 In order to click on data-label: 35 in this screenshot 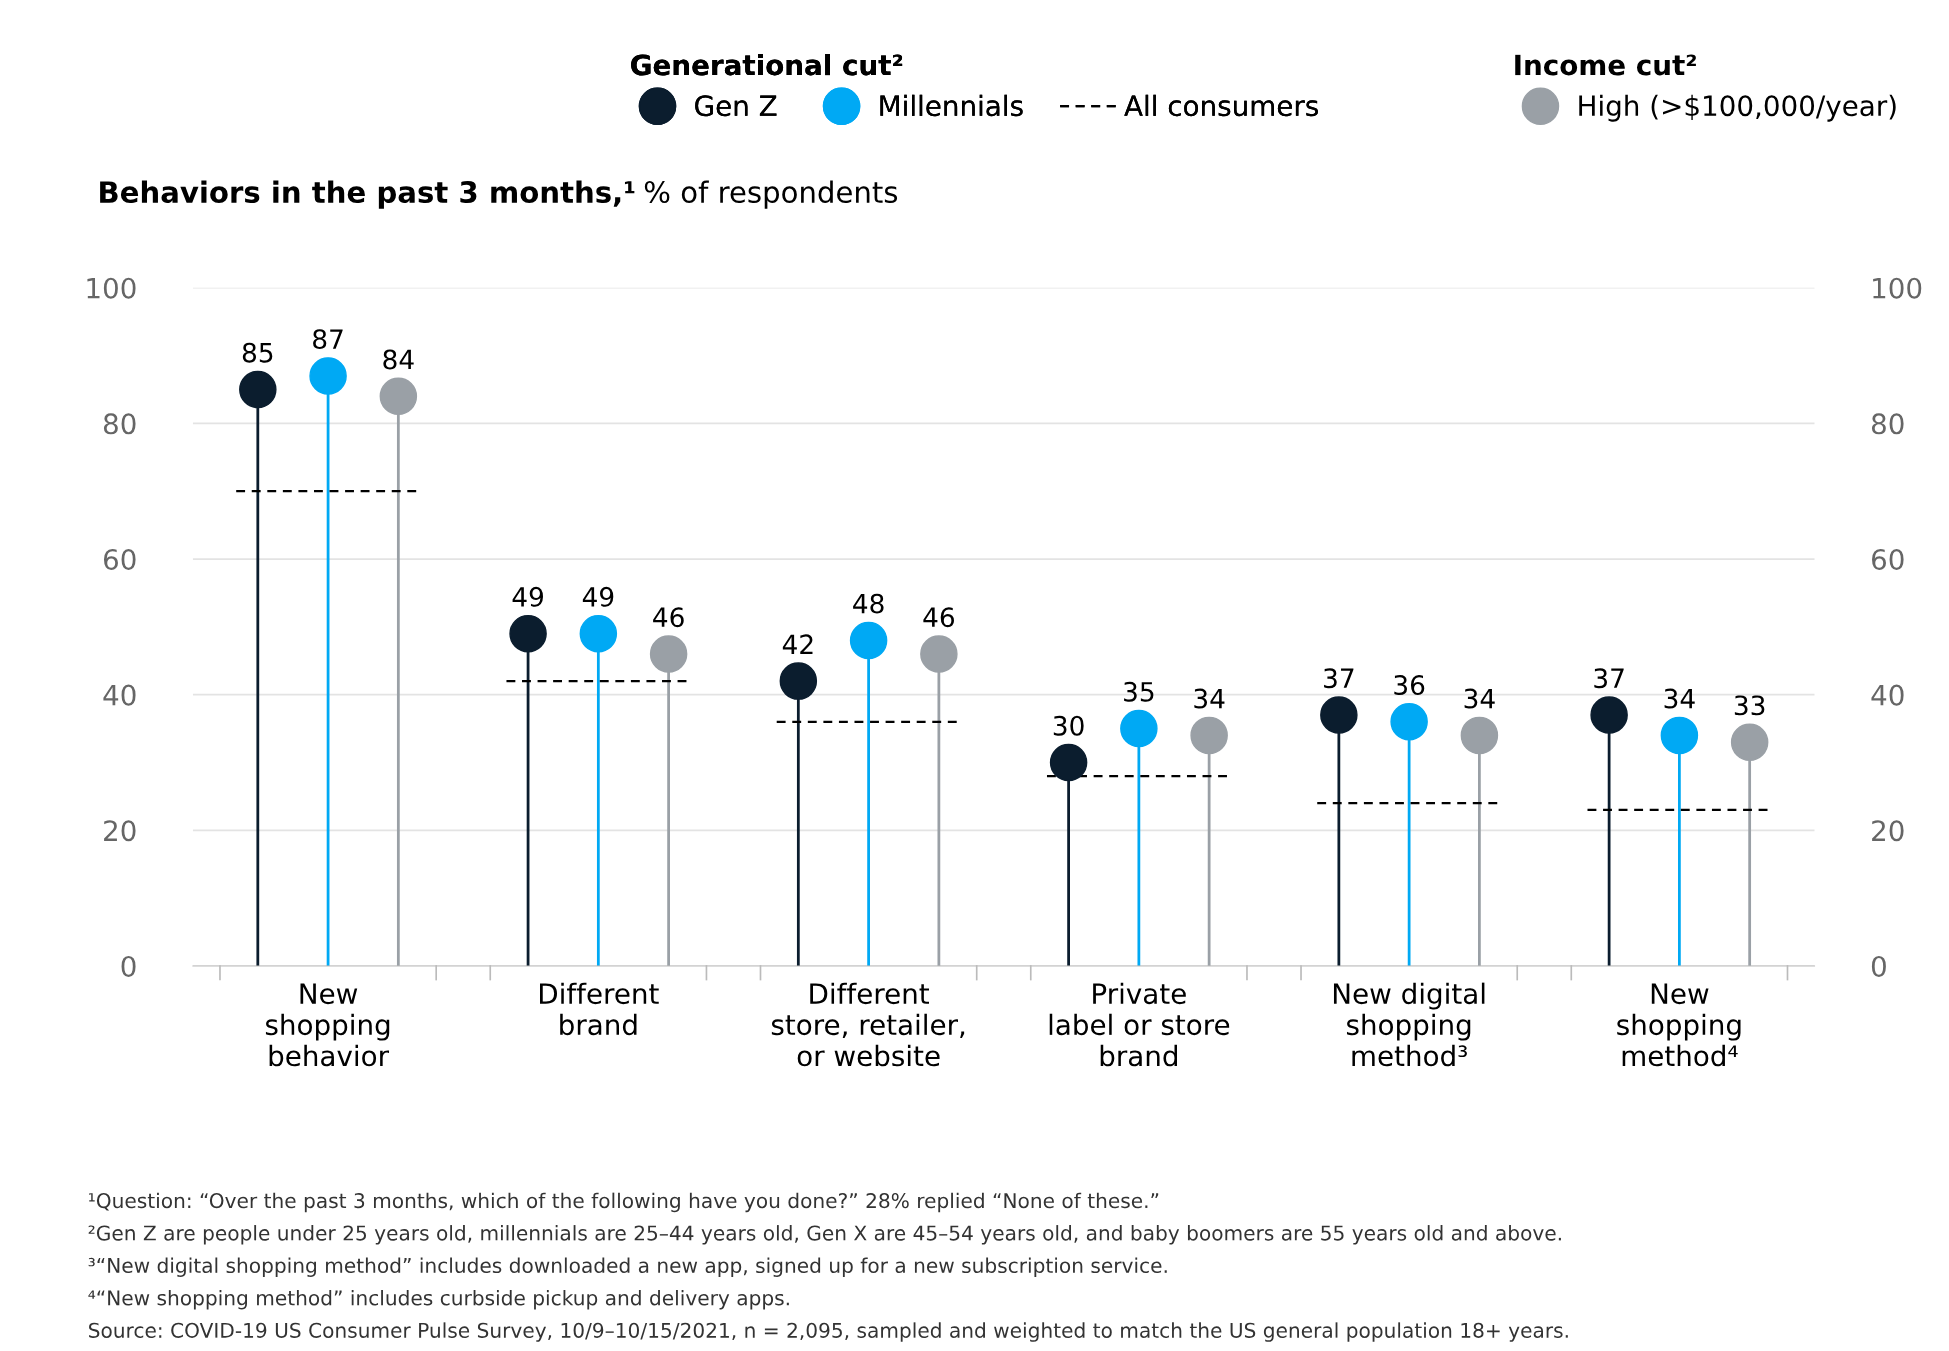, I will do `click(1139, 691)`.